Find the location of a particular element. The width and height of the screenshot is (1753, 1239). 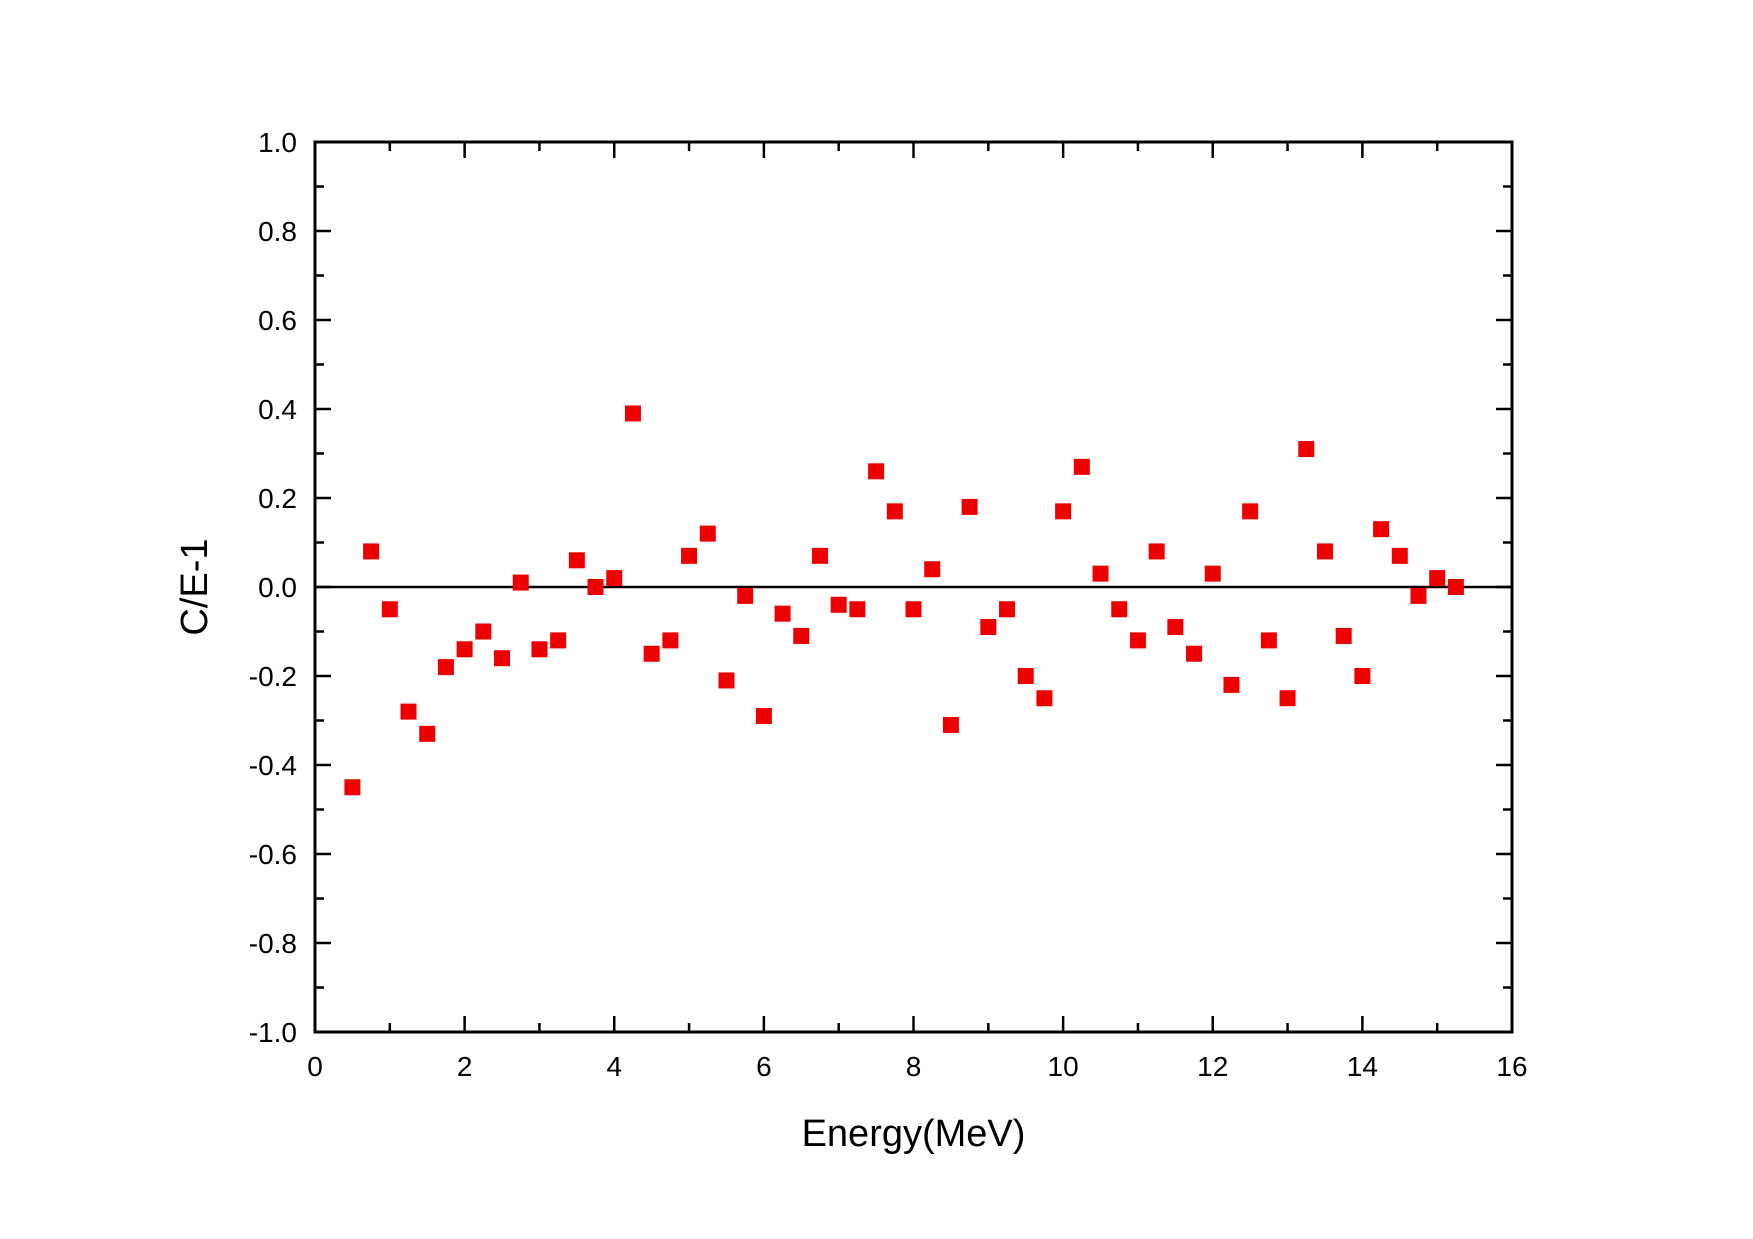

x-tick-label: 0 is located at coordinates (315, 1066).